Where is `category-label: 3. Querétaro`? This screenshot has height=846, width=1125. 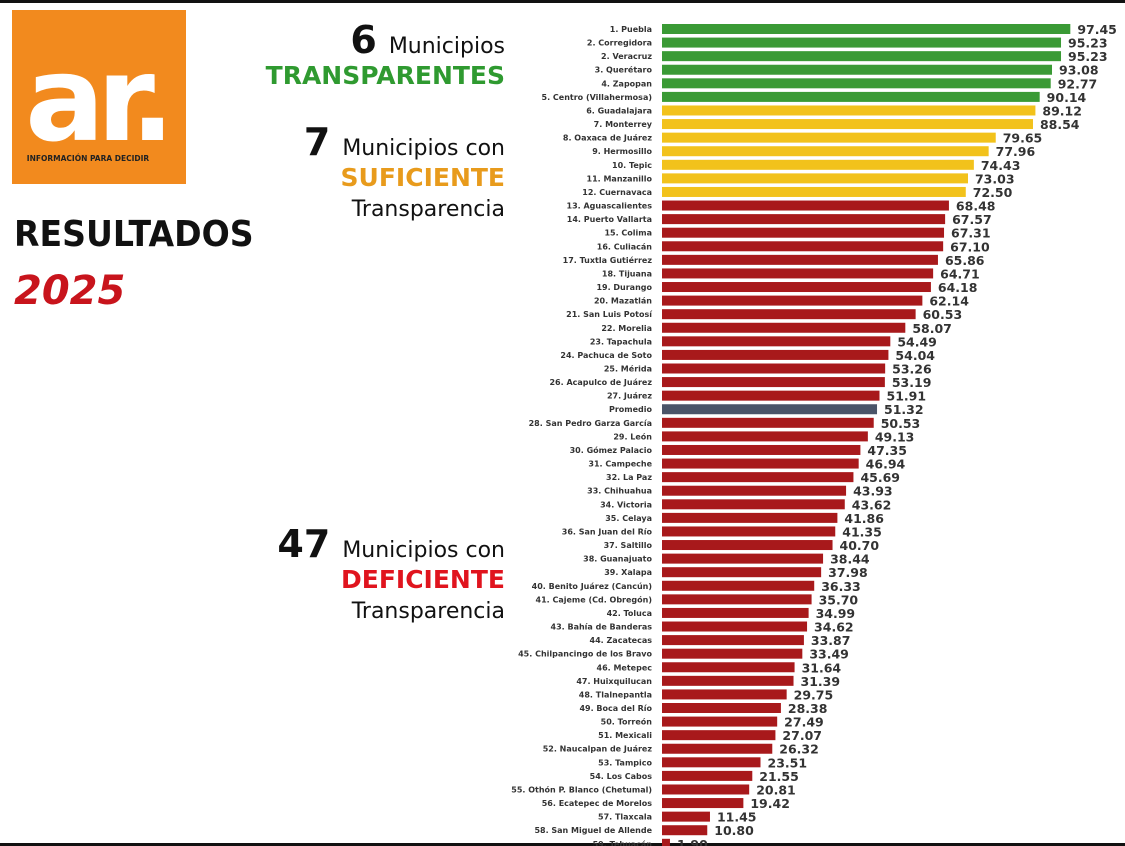 category-label: 3. Querétaro is located at coordinates (624, 70).